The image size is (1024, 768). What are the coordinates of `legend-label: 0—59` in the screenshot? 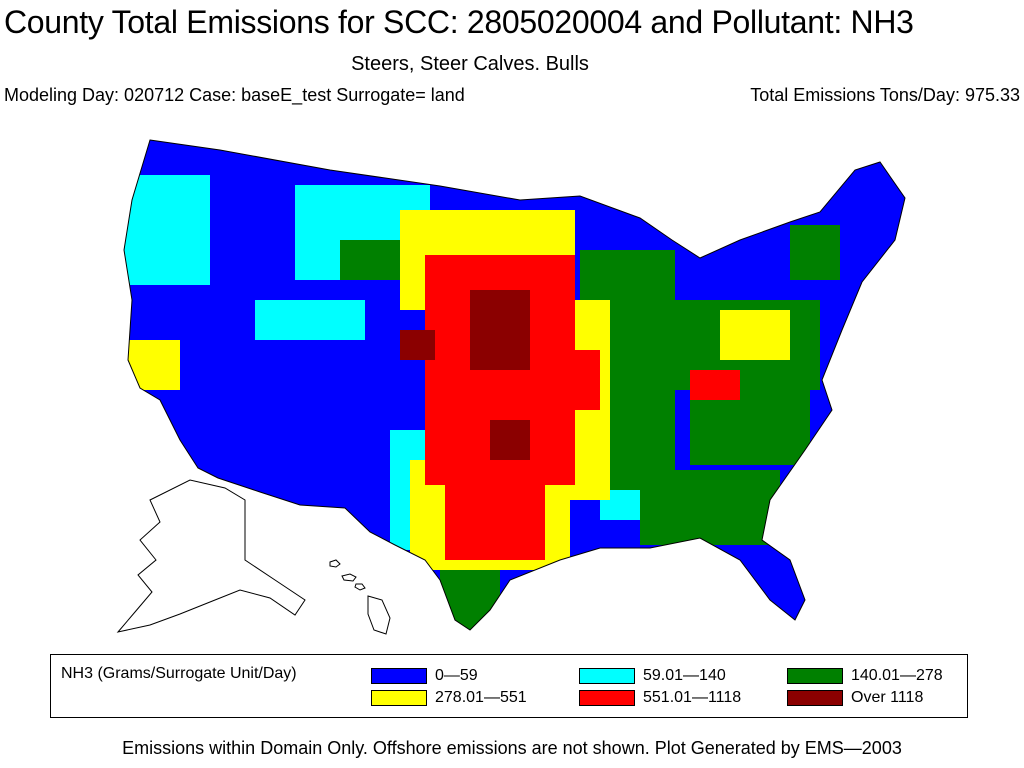 It's located at (456, 675).